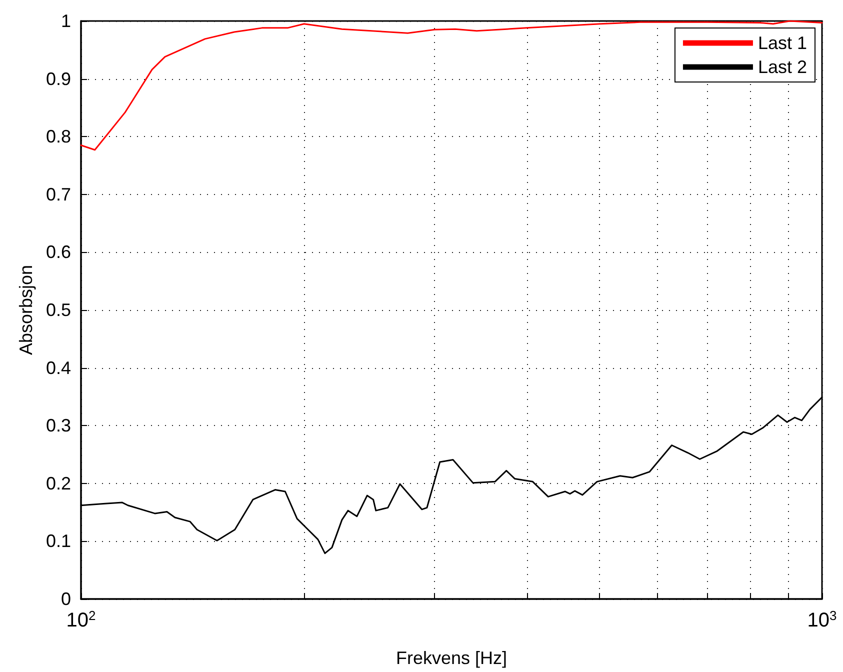 The width and height of the screenshot is (843, 672). I want to click on legend-label: Last 1, so click(783, 43).